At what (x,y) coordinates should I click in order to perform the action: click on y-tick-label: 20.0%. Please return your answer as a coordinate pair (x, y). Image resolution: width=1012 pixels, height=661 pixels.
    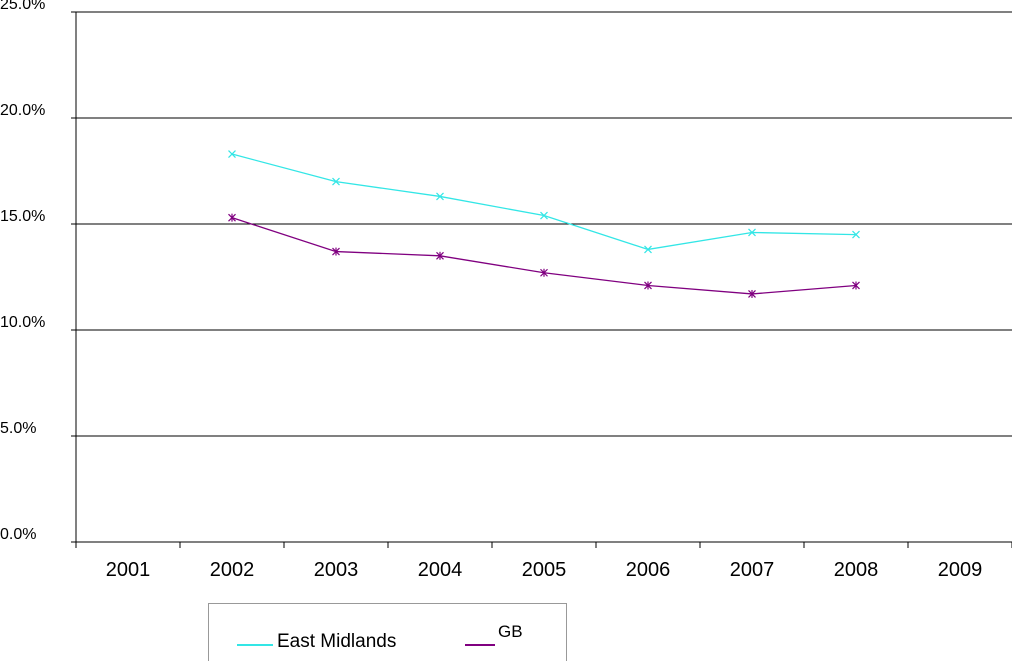
    Looking at the image, I should click on (22, 110).